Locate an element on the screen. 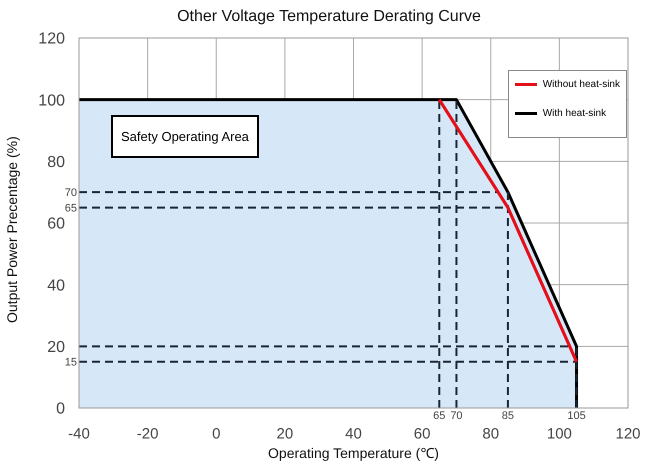 This screenshot has width=658, height=468. y-tick-label: 0 is located at coordinates (61, 409).